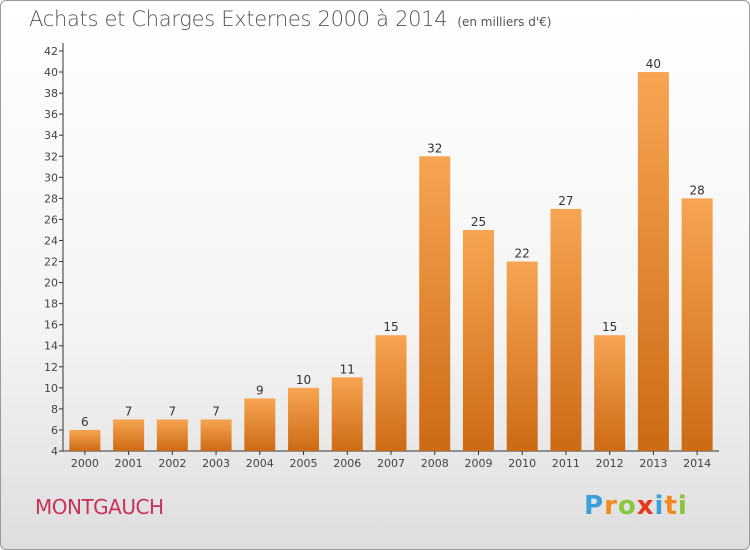 The height and width of the screenshot is (550, 750). Describe the element at coordinates (522, 463) in the screenshot. I see `x-tick-label: 2010` at that location.